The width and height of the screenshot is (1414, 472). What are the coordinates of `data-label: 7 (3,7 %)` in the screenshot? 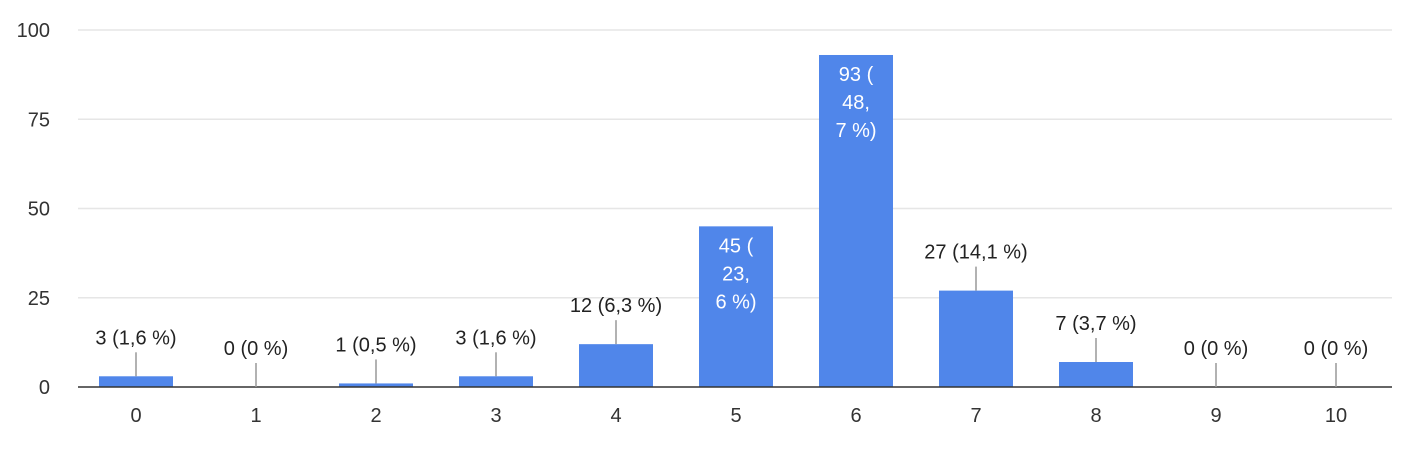 It's located at (1095, 324).